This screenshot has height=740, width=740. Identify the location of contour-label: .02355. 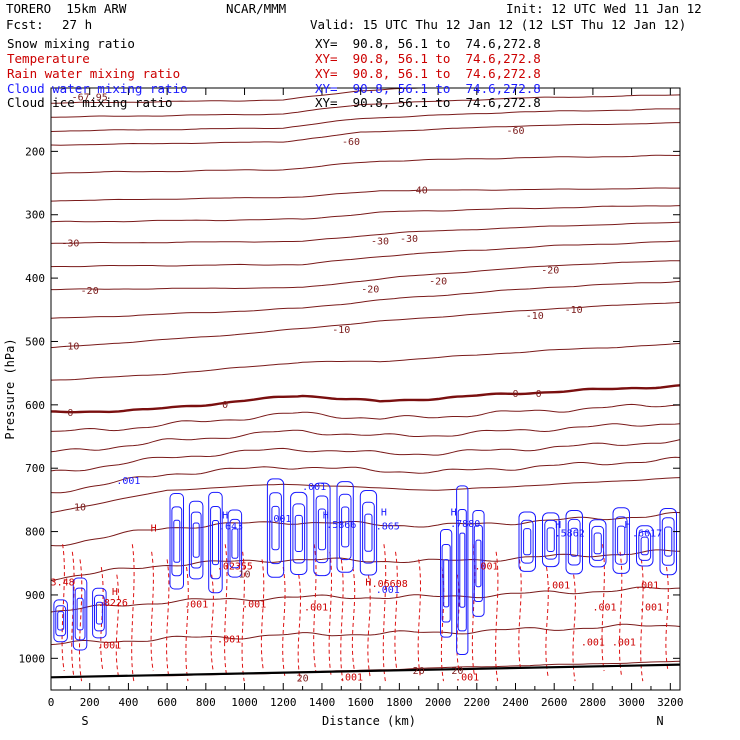
(235, 566).